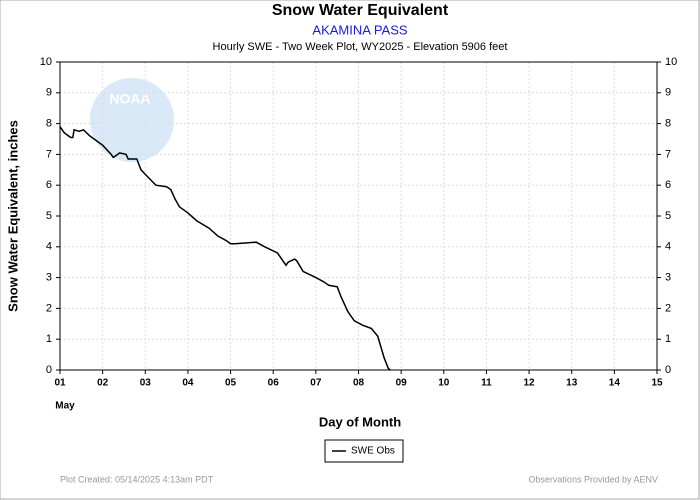  I want to click on x-tick-label: 05, so click(231, 383).